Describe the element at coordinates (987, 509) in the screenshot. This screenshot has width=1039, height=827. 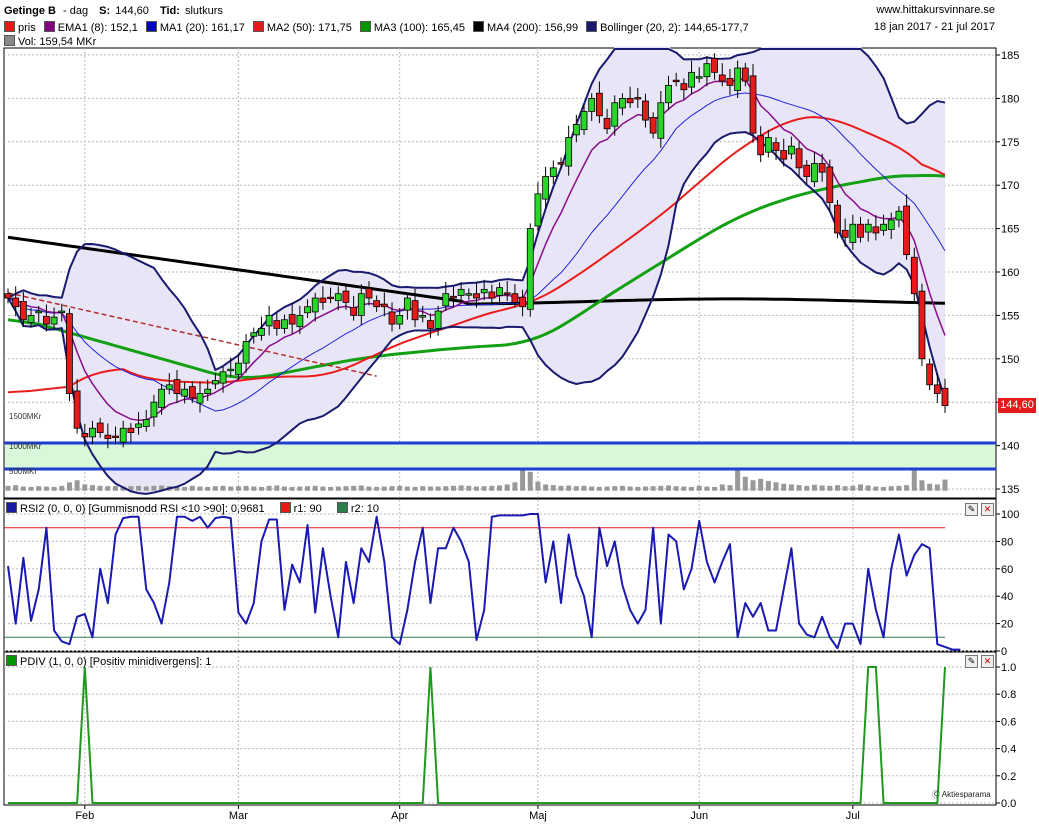
I see `rsi-close-icon: ✕` at that location.